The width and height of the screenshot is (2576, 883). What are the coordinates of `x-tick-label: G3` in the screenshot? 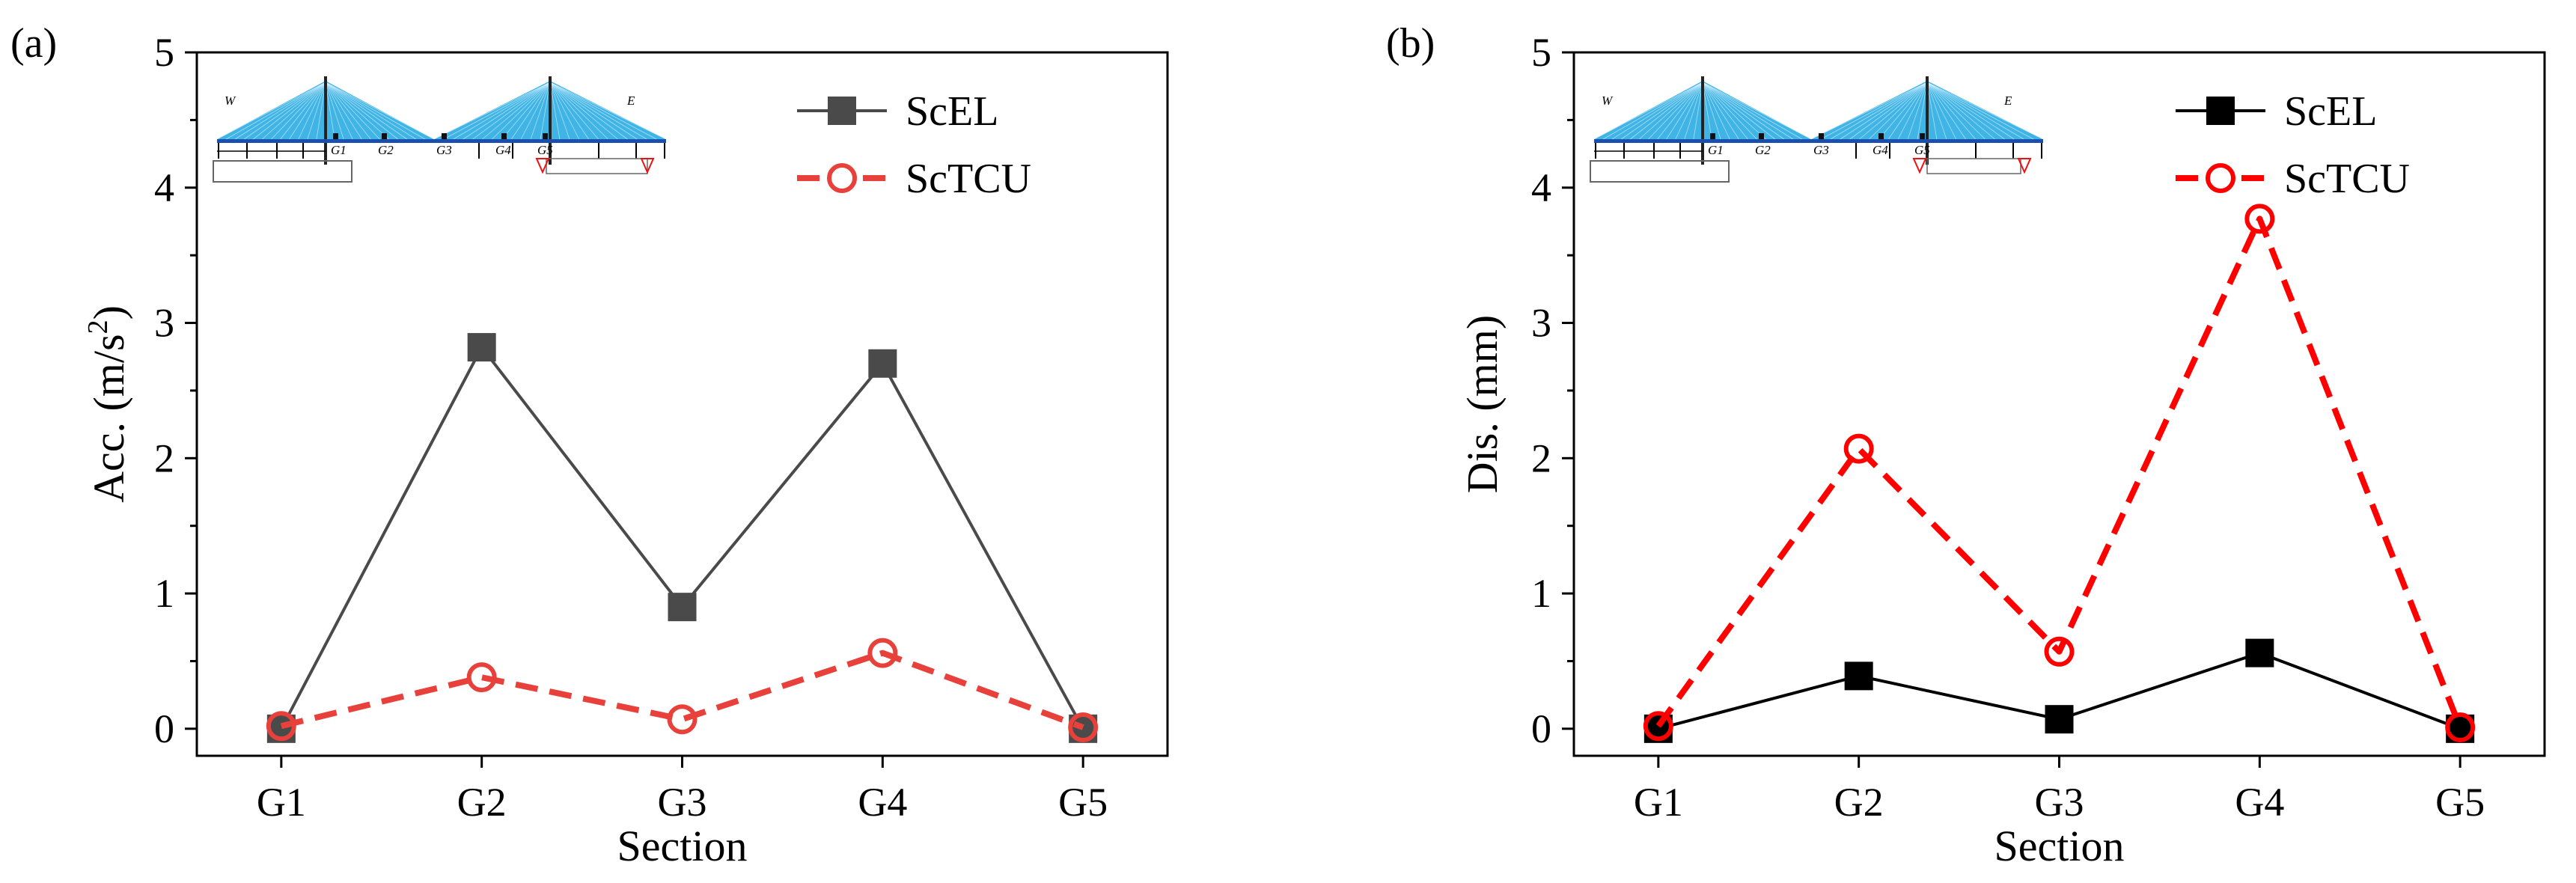 It's located at (682, 802).